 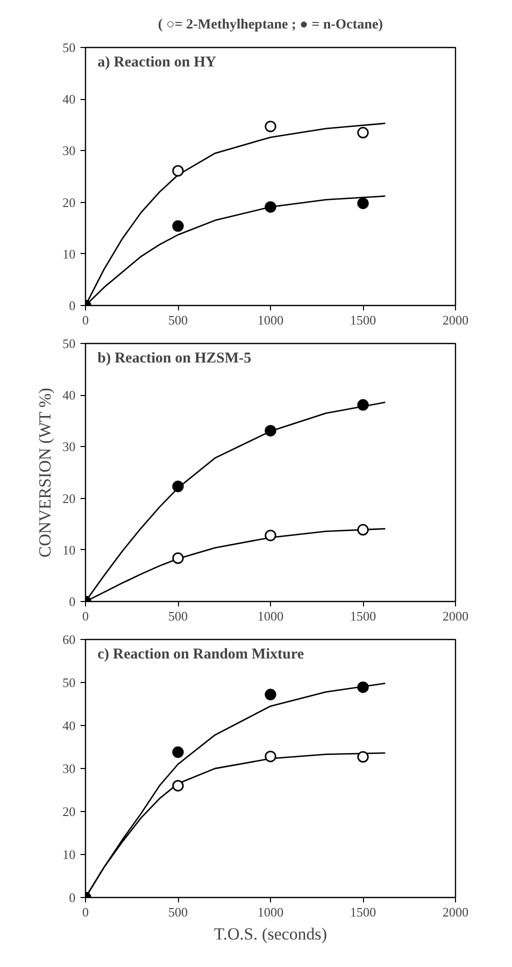 I want to click on chart-title: c) Reaction on Random Mixture, so click(x=201, y=654).